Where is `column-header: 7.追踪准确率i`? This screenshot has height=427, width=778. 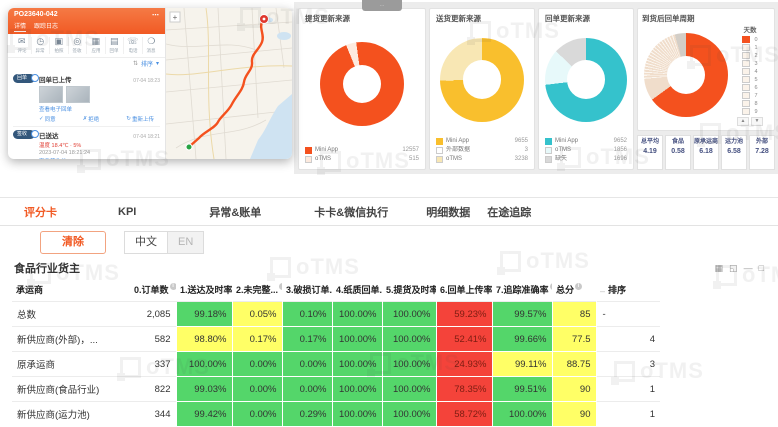 column-header: 7.追踪准确率i is located at coordinates (522, 291).